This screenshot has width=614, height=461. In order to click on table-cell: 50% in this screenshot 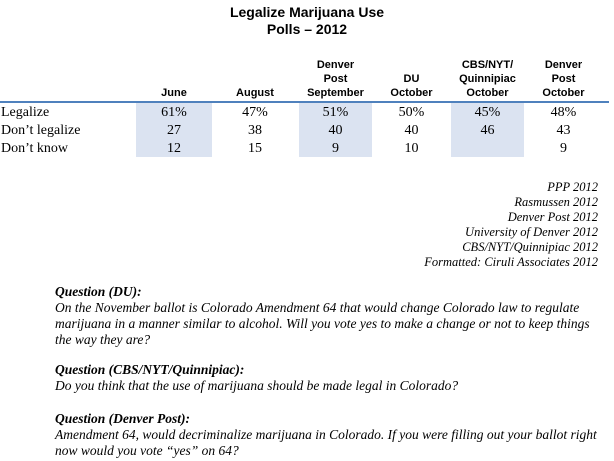, I will do `click(411, 112)`.